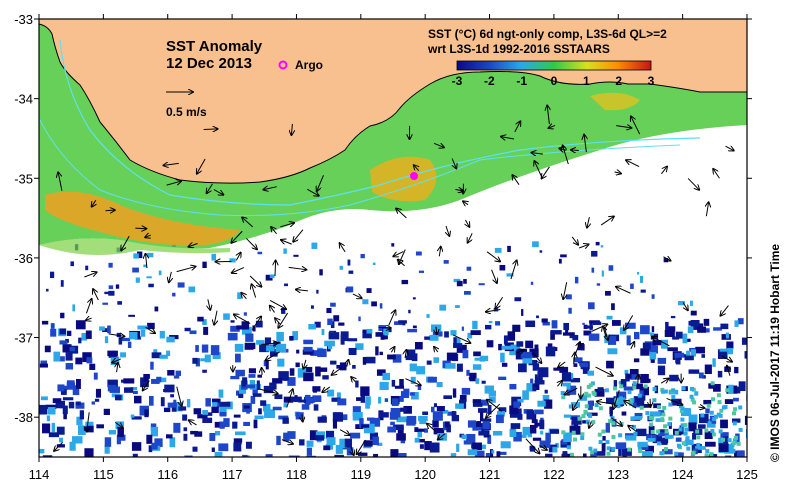 This screenshot has height=492, width=790. What do you see at coordinates (586, 81) in the screenshot?
I see `colorbar-tick-label: 1` at bounding box center [586, 81].